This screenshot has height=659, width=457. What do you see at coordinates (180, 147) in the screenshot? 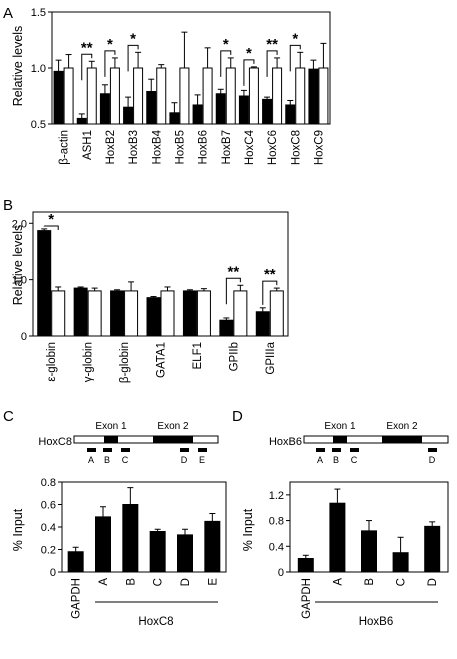
I see `category-label: HoxB5` at bounding box center [180, 147].